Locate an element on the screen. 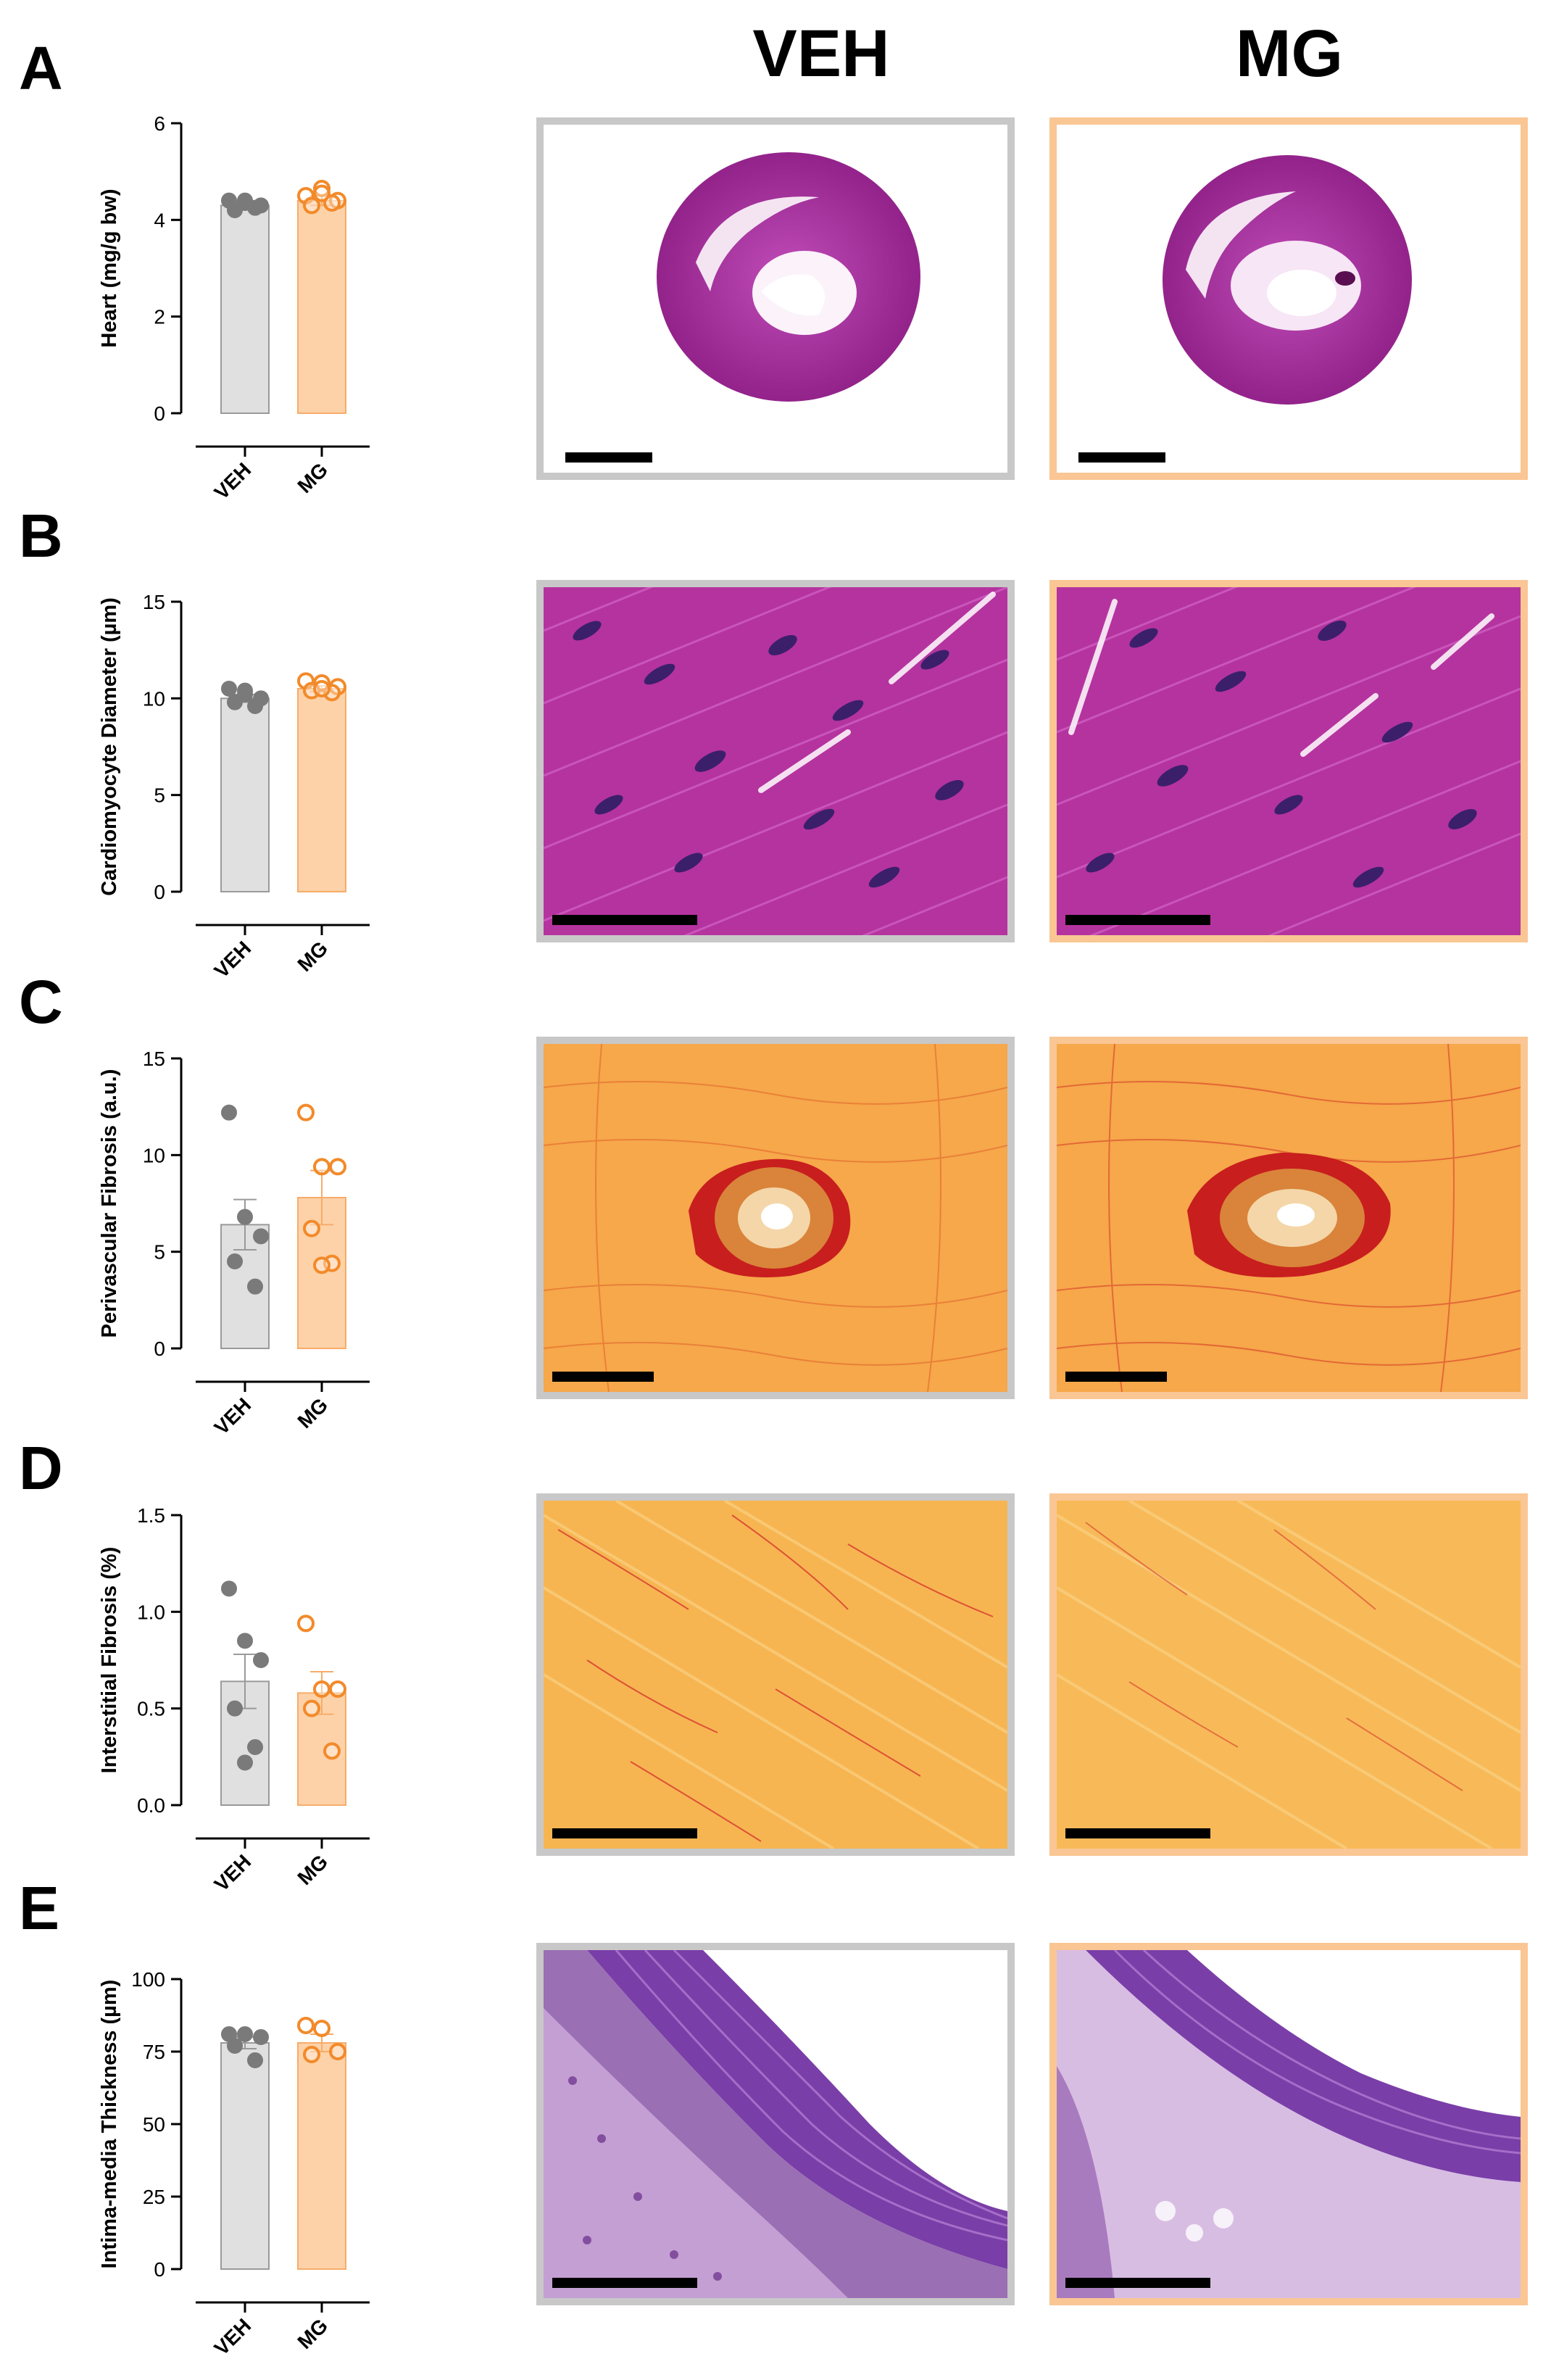 This screenshot has height=2380, width=1551. y-tick-label: 75 is located at coordinates (154, 2052).